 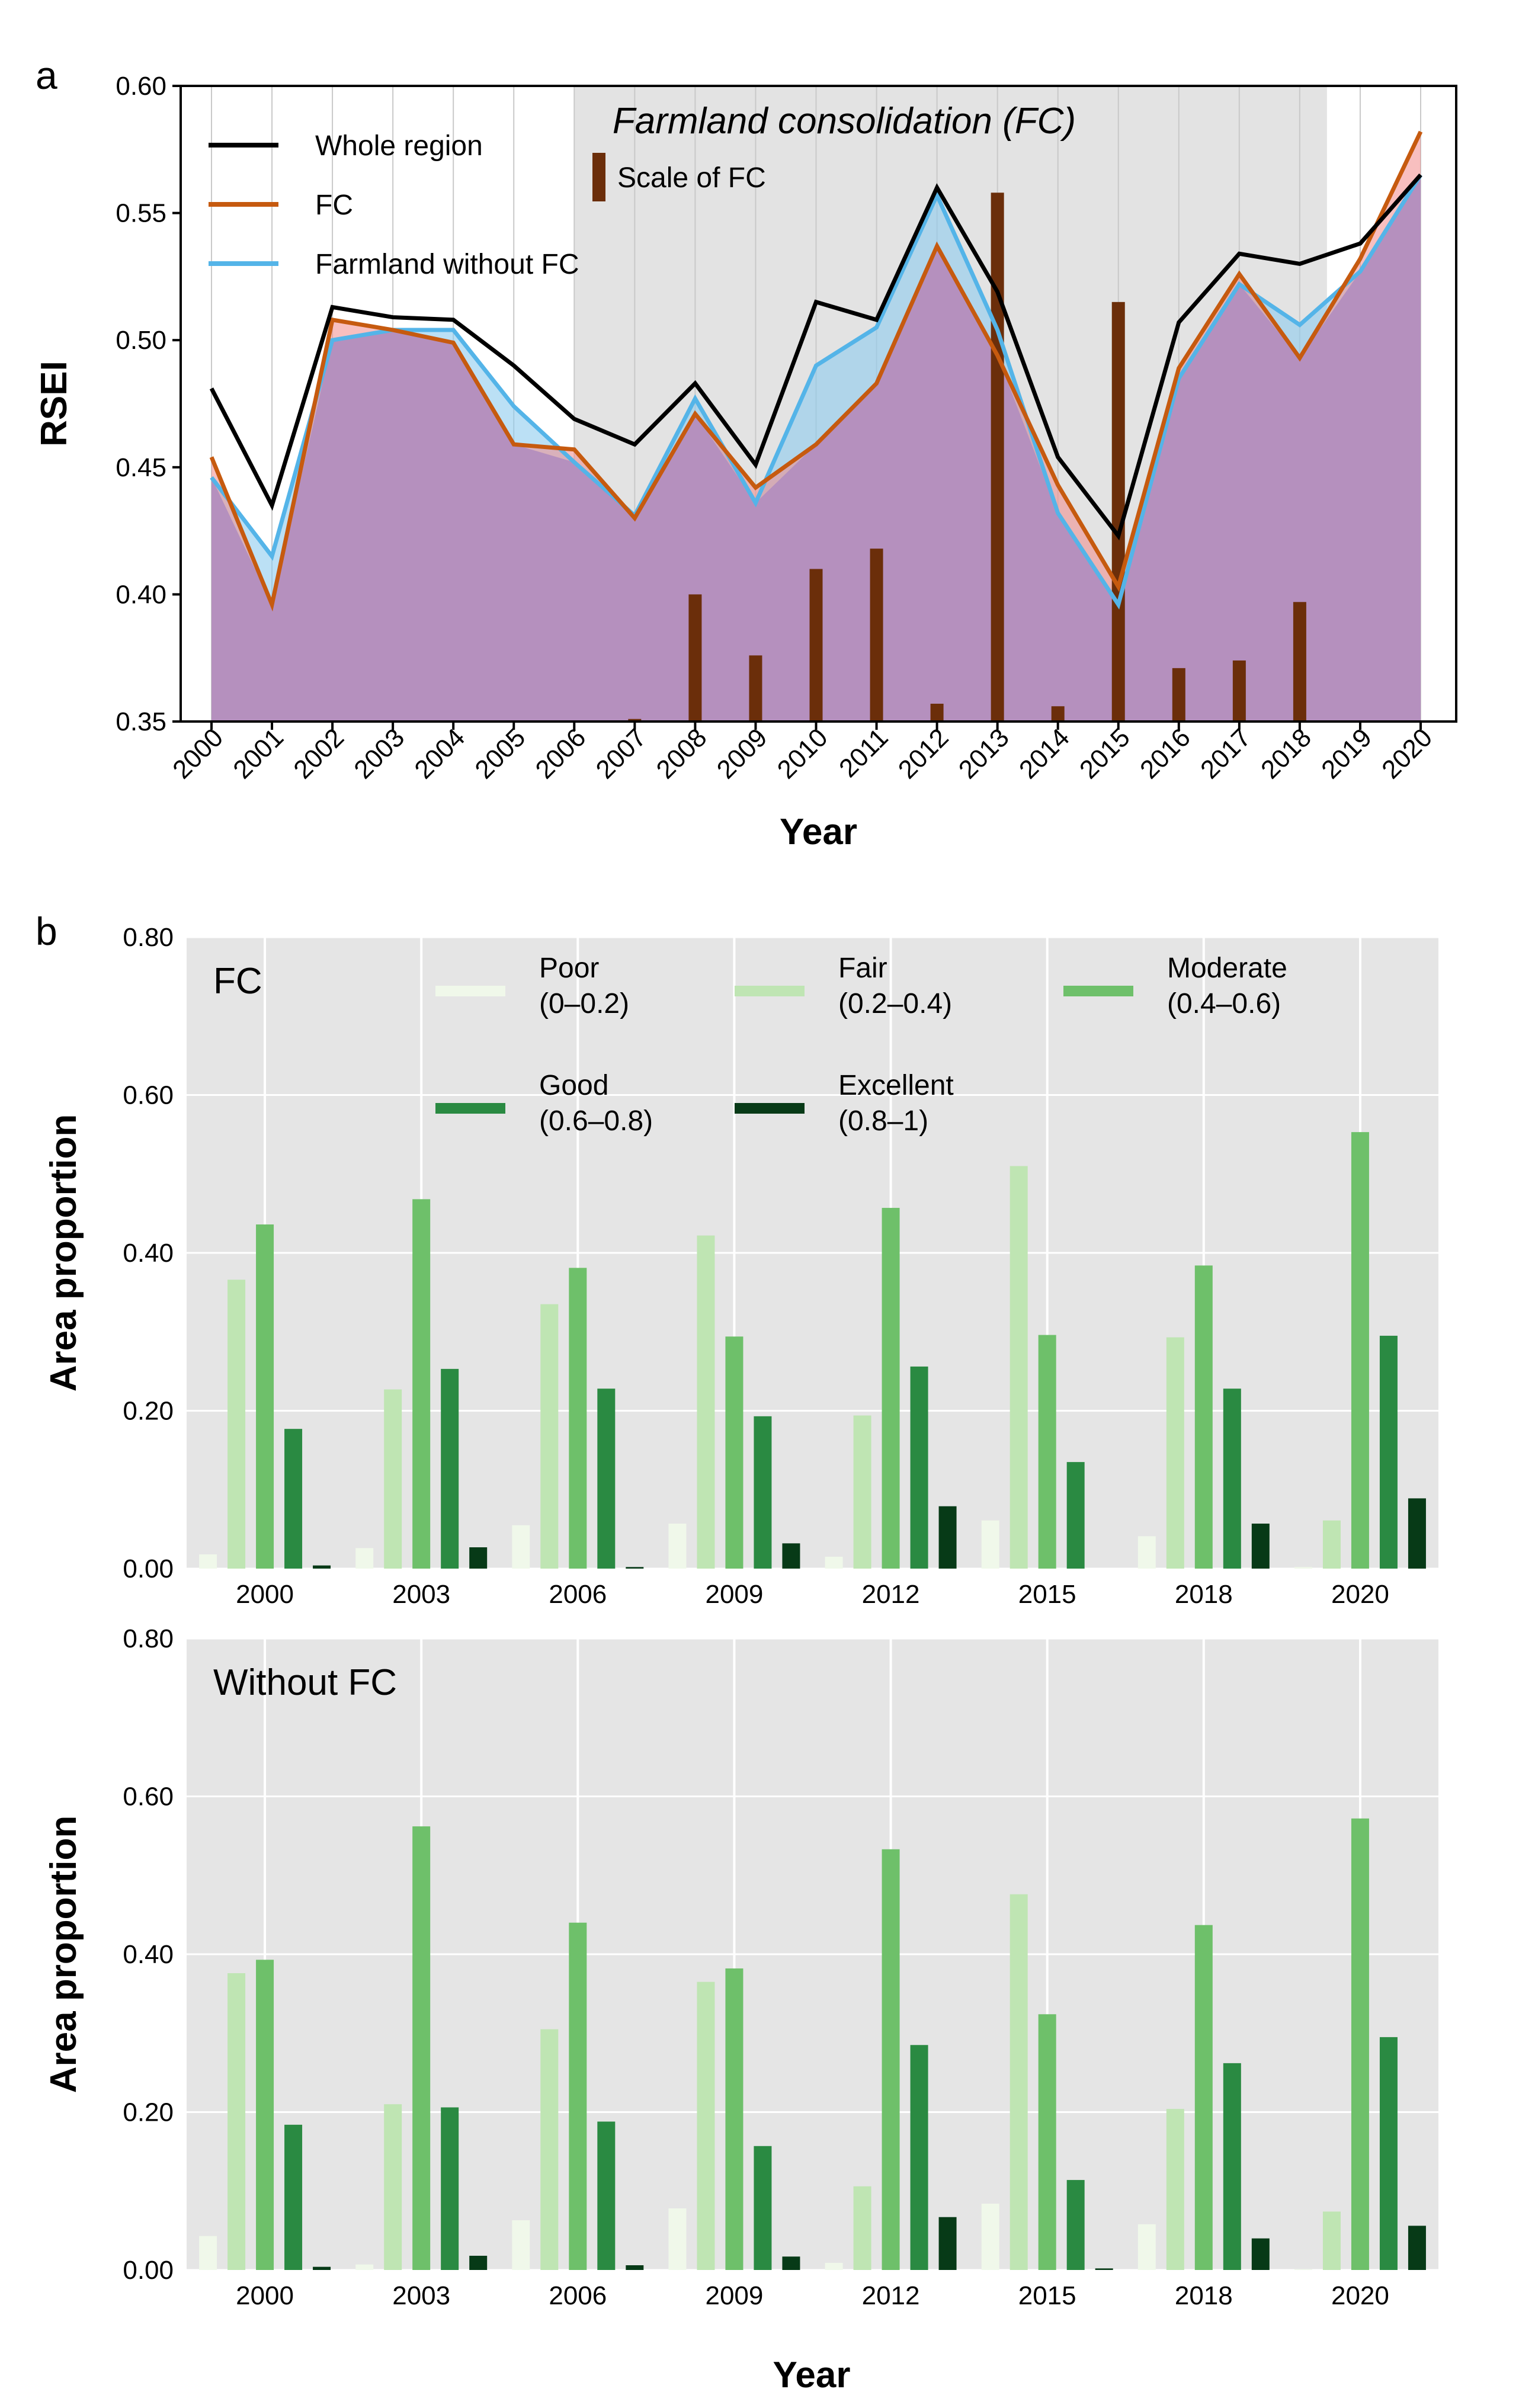 I want to click on b1-bar-2000-fair, so click(x=236, y=1424).